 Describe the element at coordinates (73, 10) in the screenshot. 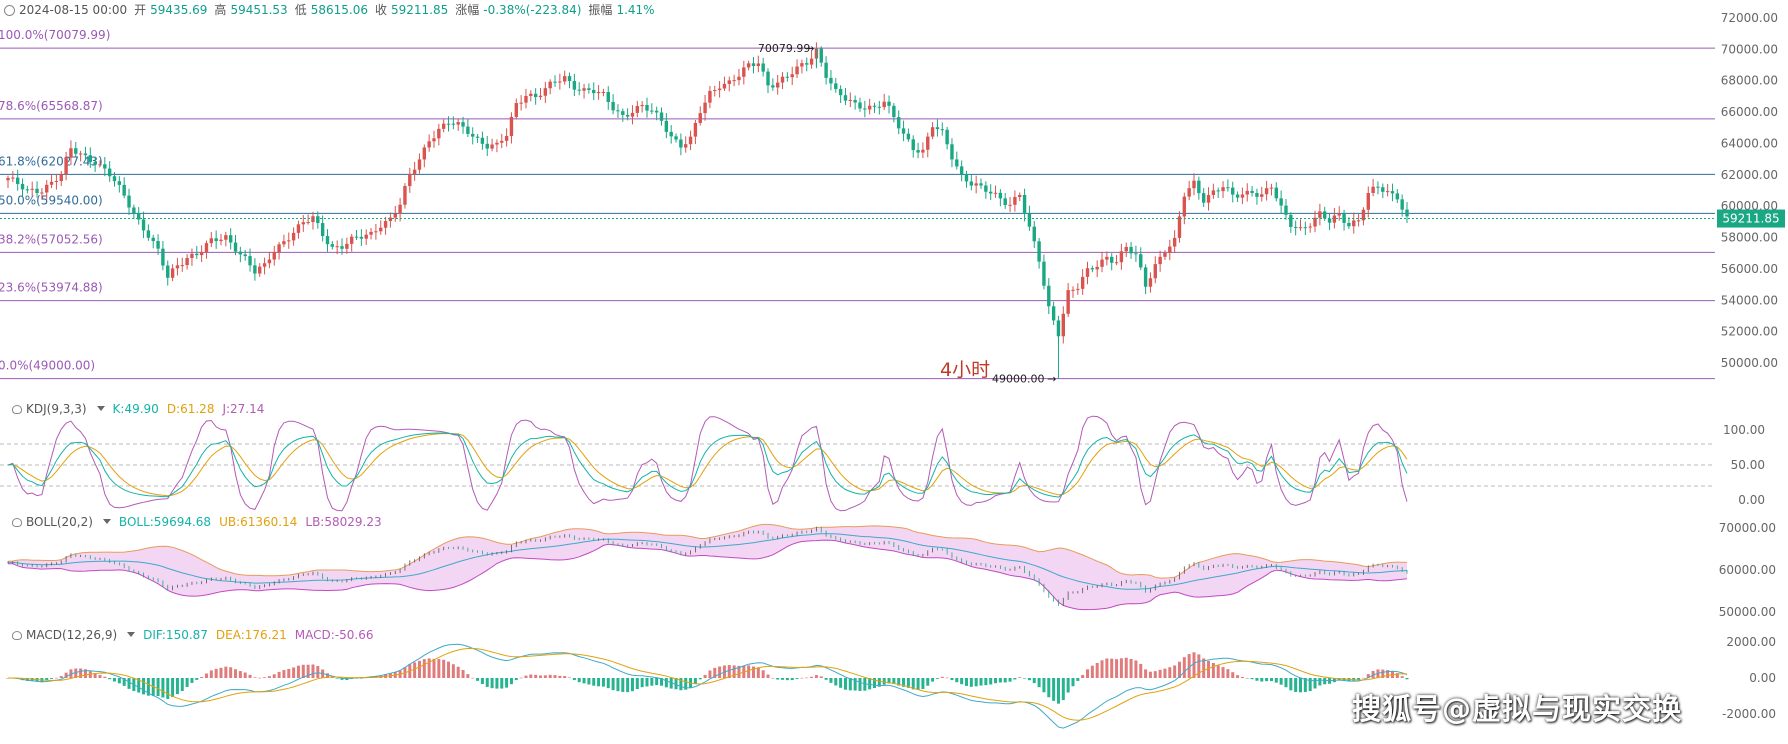

I see `header-date: 2024-08-15 00:00` at that location.